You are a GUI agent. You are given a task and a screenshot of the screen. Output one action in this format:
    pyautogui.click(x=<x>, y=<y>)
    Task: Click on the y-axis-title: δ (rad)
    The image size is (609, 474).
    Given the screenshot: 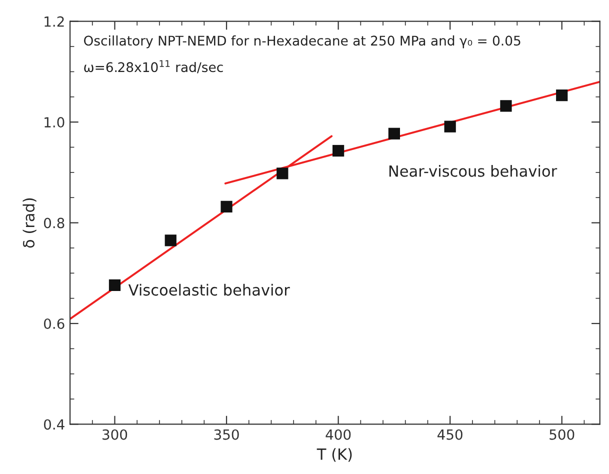 What is the action you would take?
    pyautogui.click(x=29, y=223)
    